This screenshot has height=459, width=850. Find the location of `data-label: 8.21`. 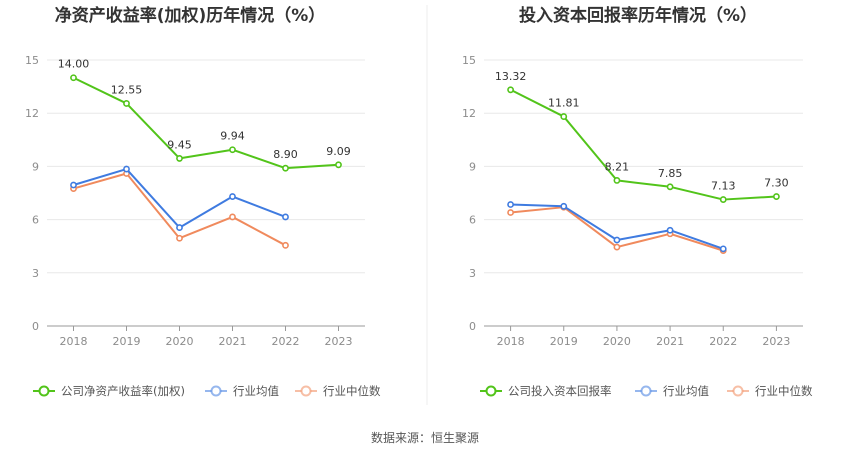

data-label: 8.21 is located at coordinates (617, 166).